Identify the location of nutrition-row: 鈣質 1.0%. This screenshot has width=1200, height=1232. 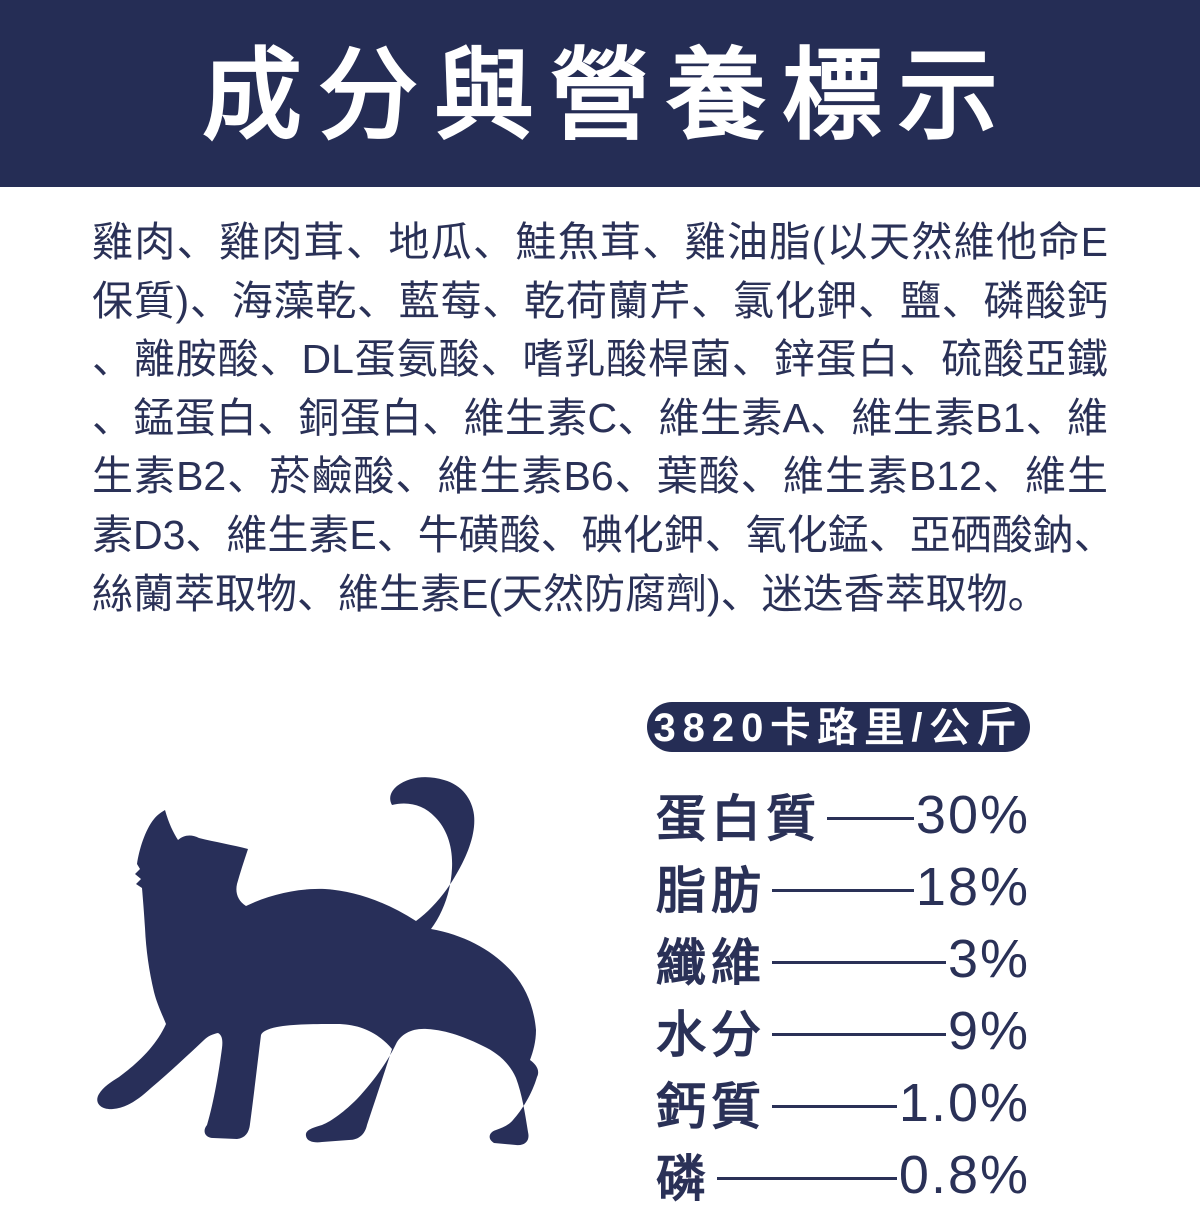
(843, 1103).